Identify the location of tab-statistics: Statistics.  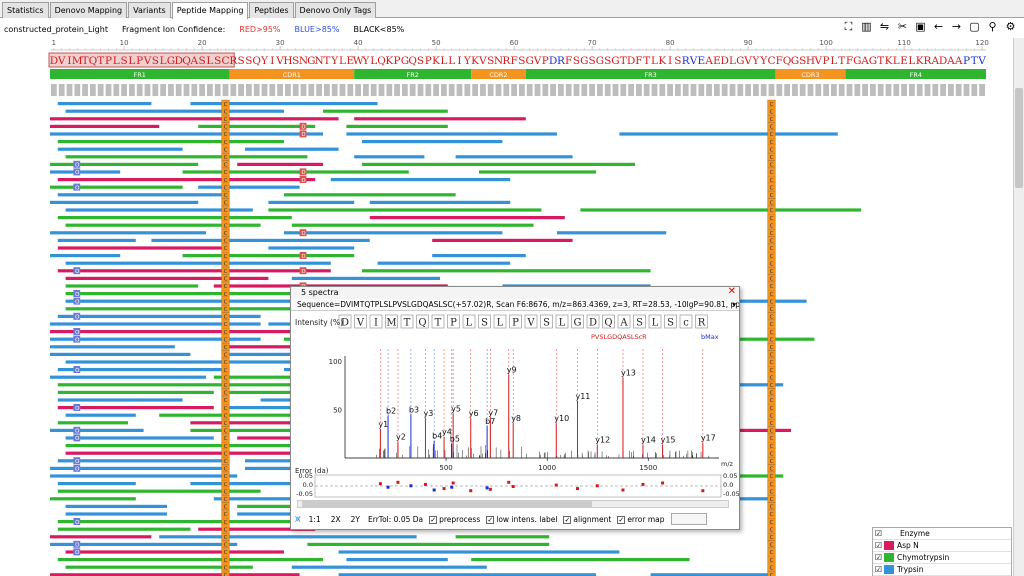
(25, 10).